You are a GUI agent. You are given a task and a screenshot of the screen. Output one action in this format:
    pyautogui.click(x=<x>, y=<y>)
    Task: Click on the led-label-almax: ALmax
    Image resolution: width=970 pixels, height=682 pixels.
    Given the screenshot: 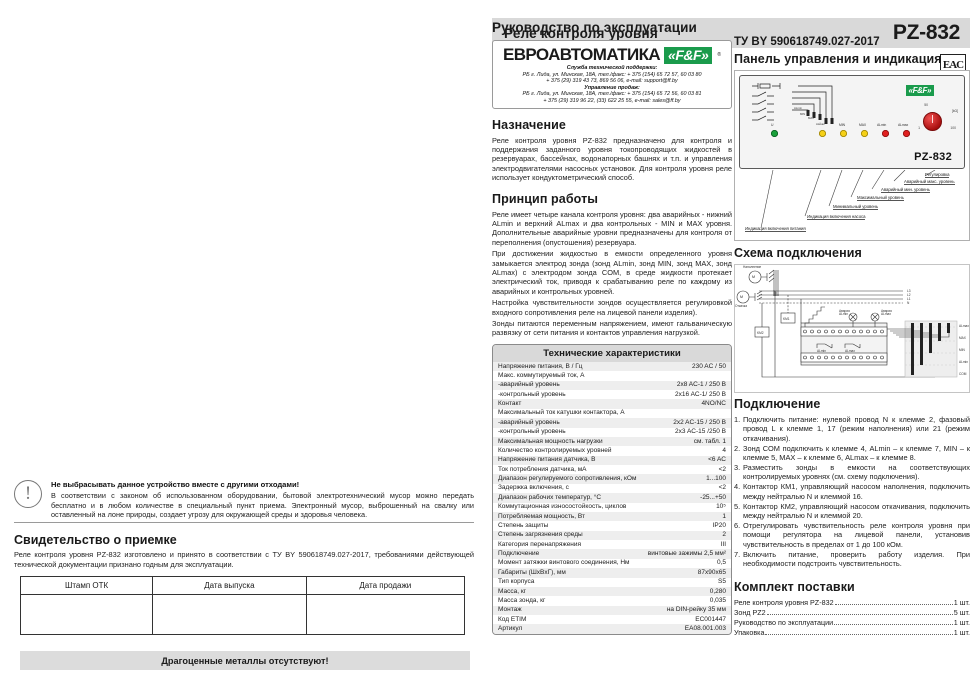 What is the action you would take?
    pyautogui.click(x=903, y=125)
    